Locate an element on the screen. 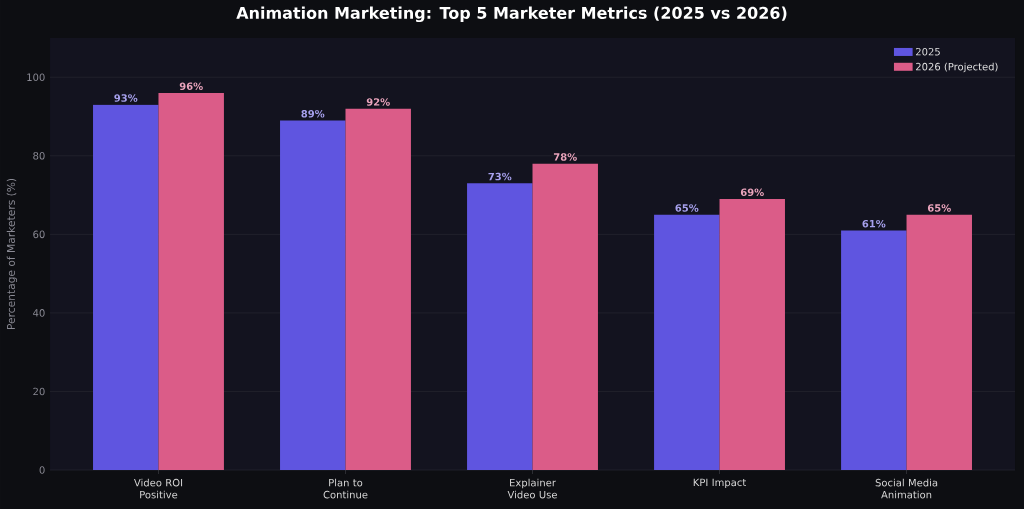  y-axis-title: Percentage of Marketers (%) is located at coordinates (12, 253).